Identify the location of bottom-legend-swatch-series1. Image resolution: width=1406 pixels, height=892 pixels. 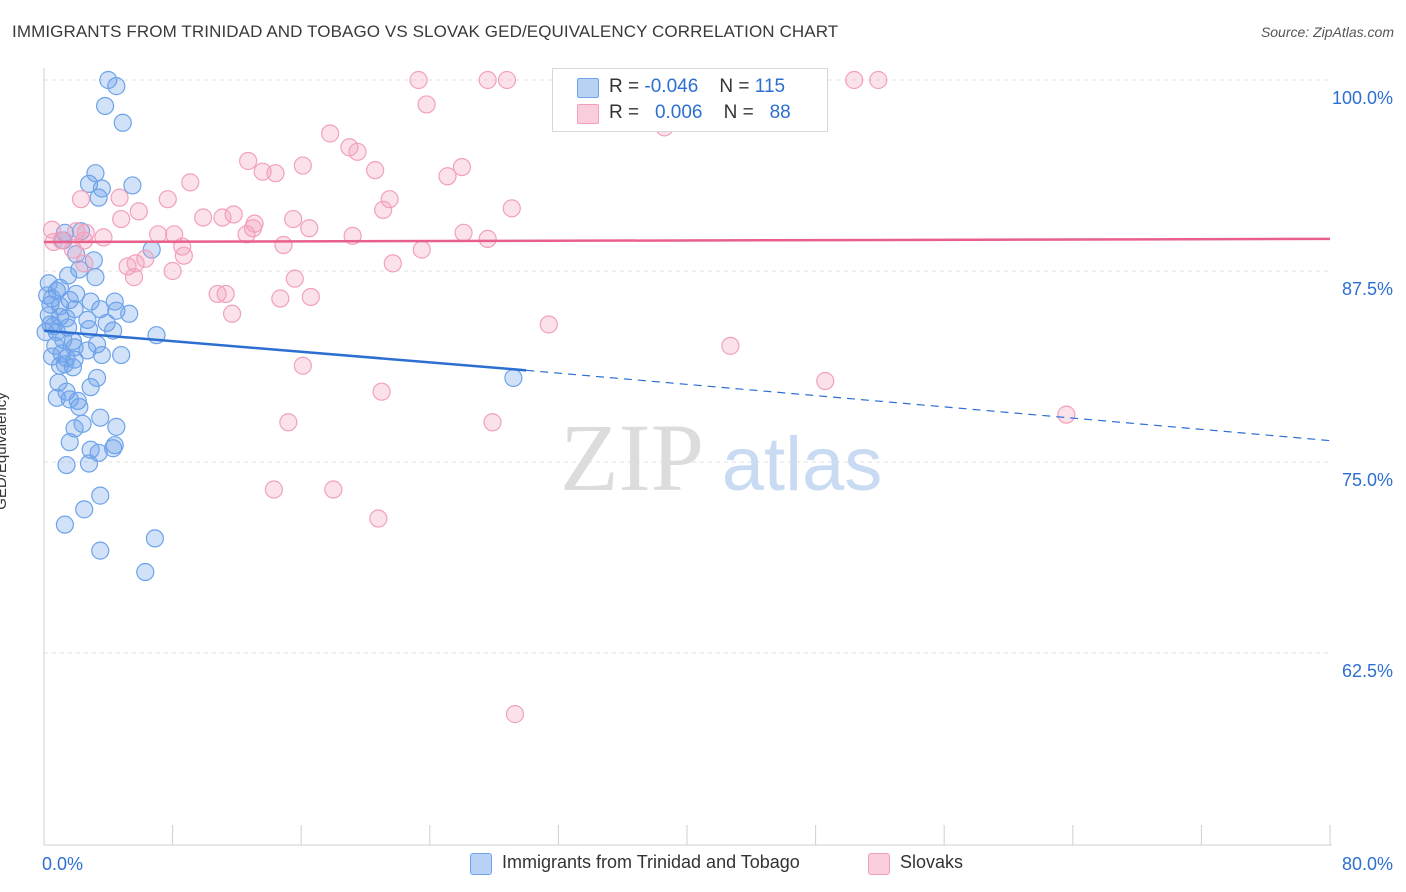
(481, 864).